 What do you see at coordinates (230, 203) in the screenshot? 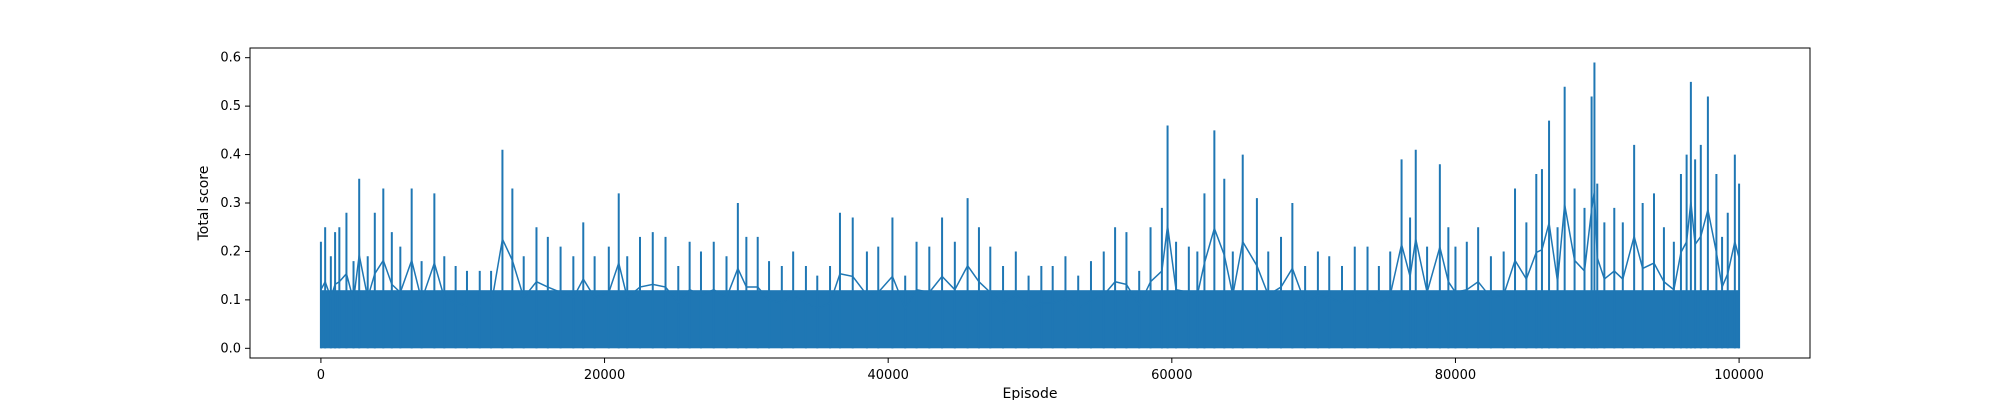
I see `y-tick-label: 0.3` at bounding box center [230, 203].